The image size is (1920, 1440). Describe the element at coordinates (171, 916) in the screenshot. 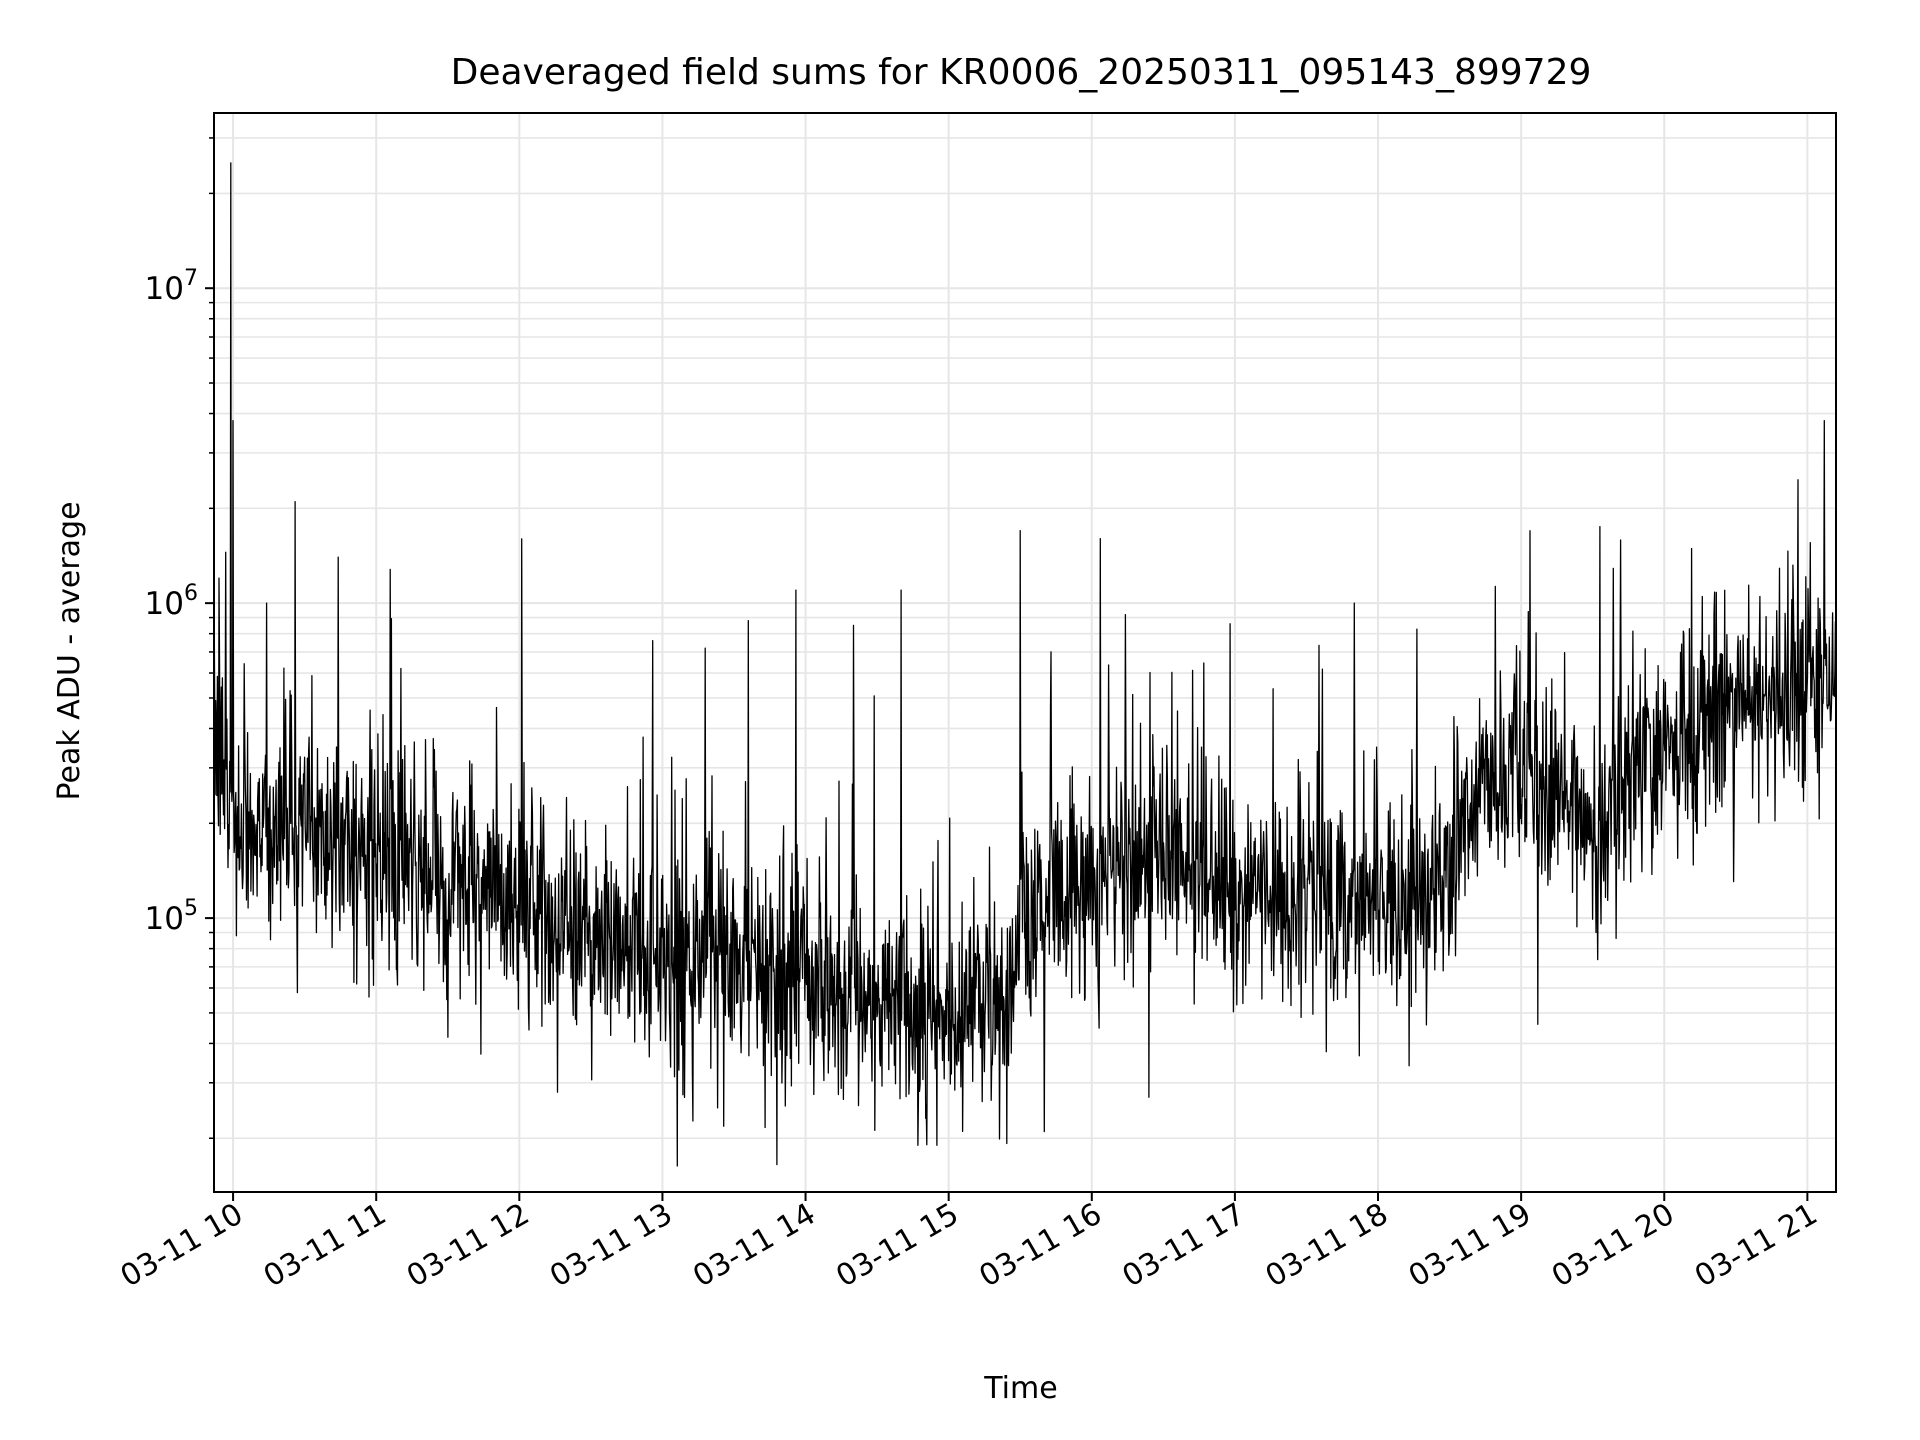

I see `y-tick-label: 105` at that location.